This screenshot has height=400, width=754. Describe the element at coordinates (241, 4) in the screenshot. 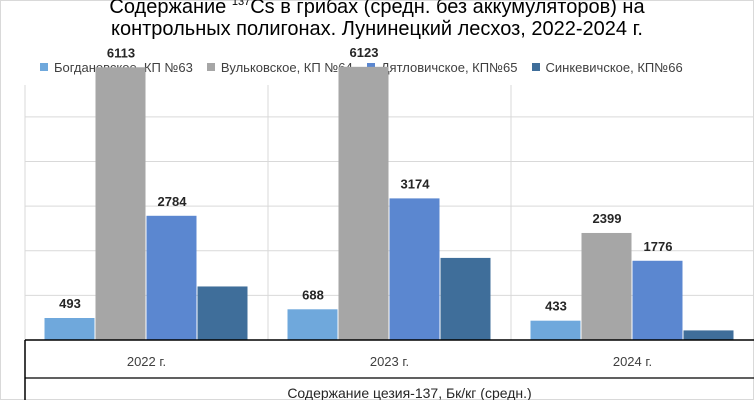

I see `title-superscript: 137` at that location.